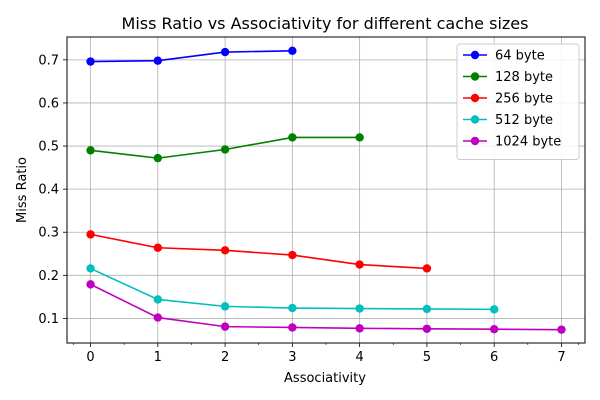 This screenshot has height=400, width=600. What do you see at coordinates (292, 357) in the screenshot?
I see `x-tick-label: 3` at bounding box center [292, 357].